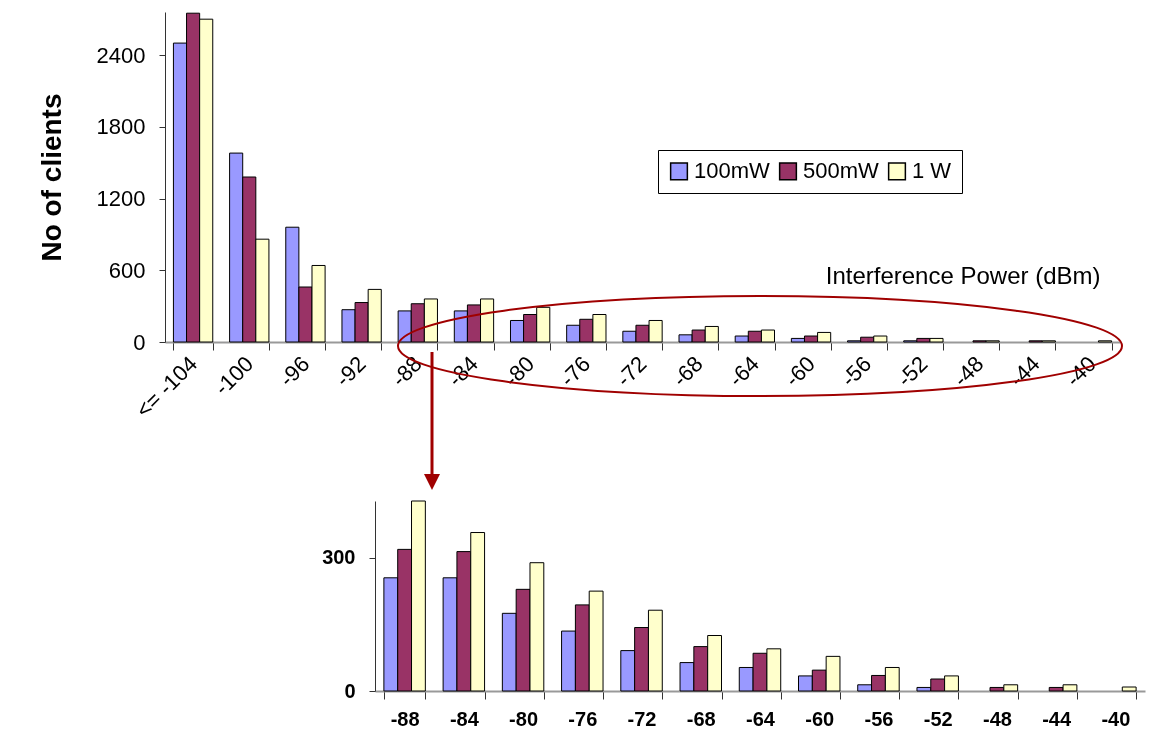  What do you see at coordinates (841, 171) in the screenshot?
I see `legend-label: 500mW` at bounding box center [841, 171].